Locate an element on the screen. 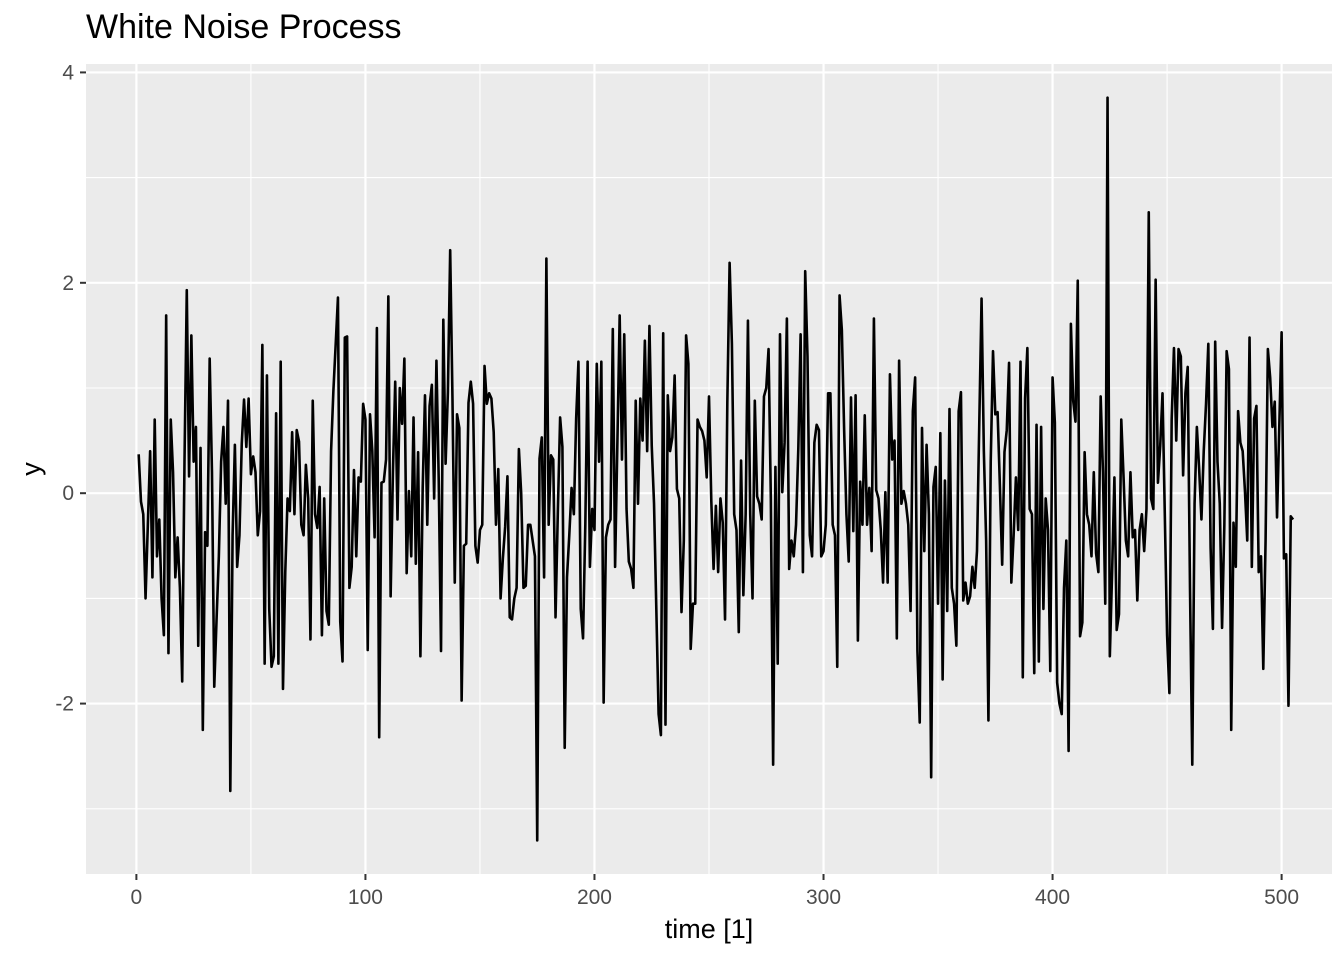 The height and width of the screenshot is (960, 1344). chart-title: White Noise Process is located at coordinates (244, 27).